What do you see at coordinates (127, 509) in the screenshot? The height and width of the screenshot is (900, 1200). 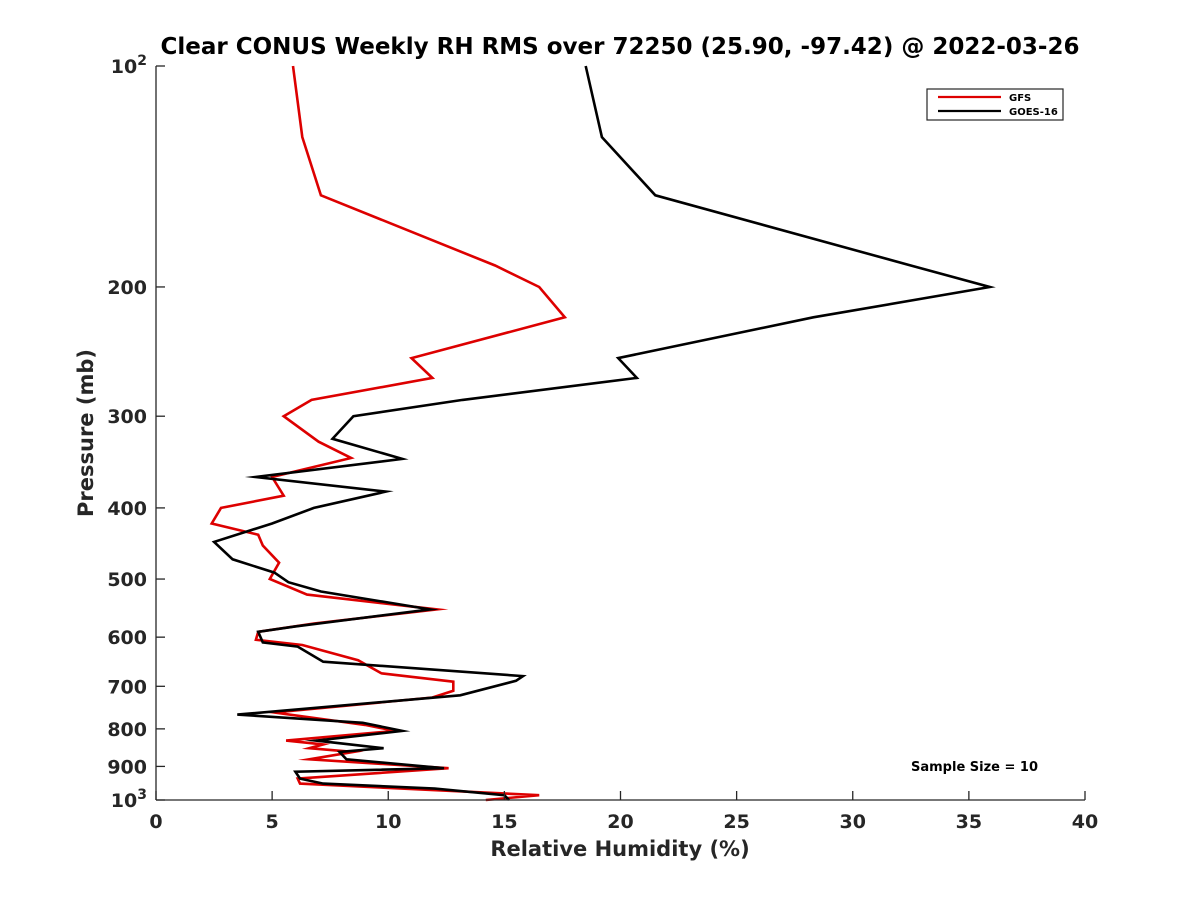 I see `y-tick-label: 400` at bounding box center [127, 509].